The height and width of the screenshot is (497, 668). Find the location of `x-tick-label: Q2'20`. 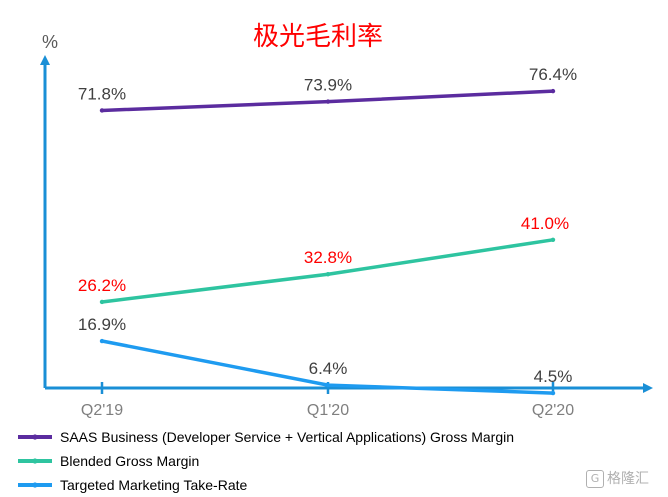

x-tick-label: Q2'20 is located at coordinates (553, 410).